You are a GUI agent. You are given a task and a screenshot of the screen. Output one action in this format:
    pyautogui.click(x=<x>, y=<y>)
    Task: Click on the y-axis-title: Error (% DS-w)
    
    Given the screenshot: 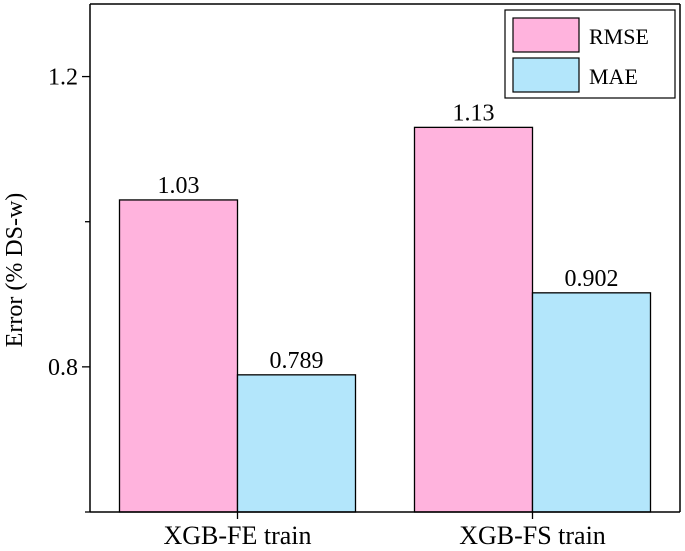 What is the action you would take?
    pyautogui.click(x=15, y=270)
    